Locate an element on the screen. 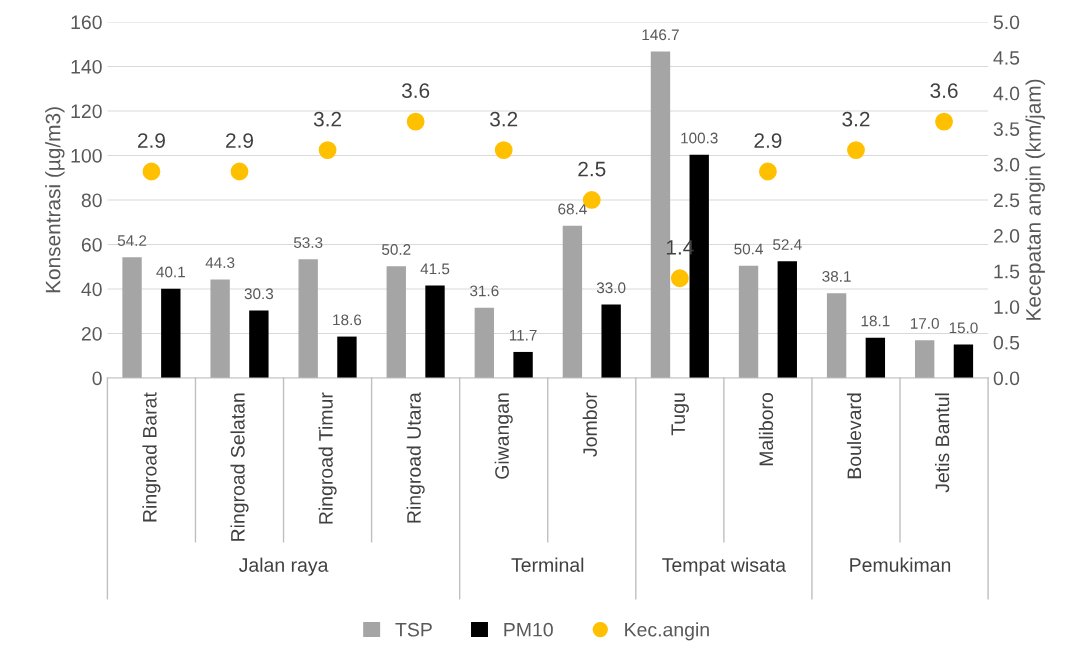 The height and width of the screenshot is (645, 1074). x-tick-label: Ringroad Barat is located at coordinates (151, 457).